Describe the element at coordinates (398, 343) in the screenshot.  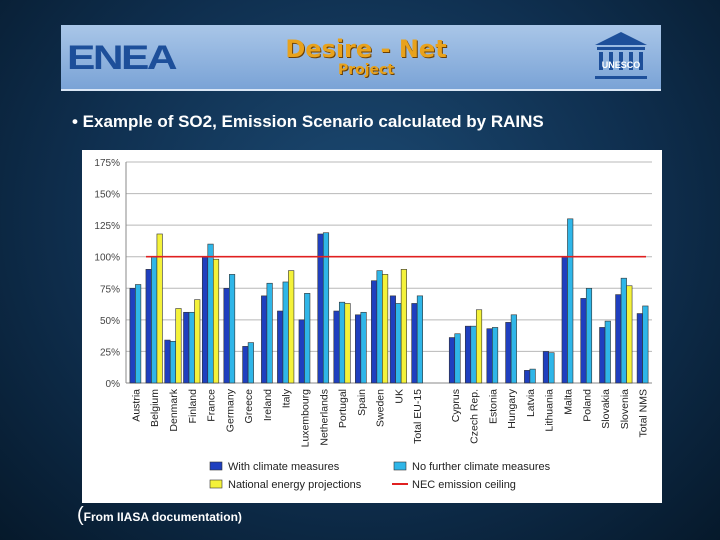
I see `bar-UK-s1` at that location.